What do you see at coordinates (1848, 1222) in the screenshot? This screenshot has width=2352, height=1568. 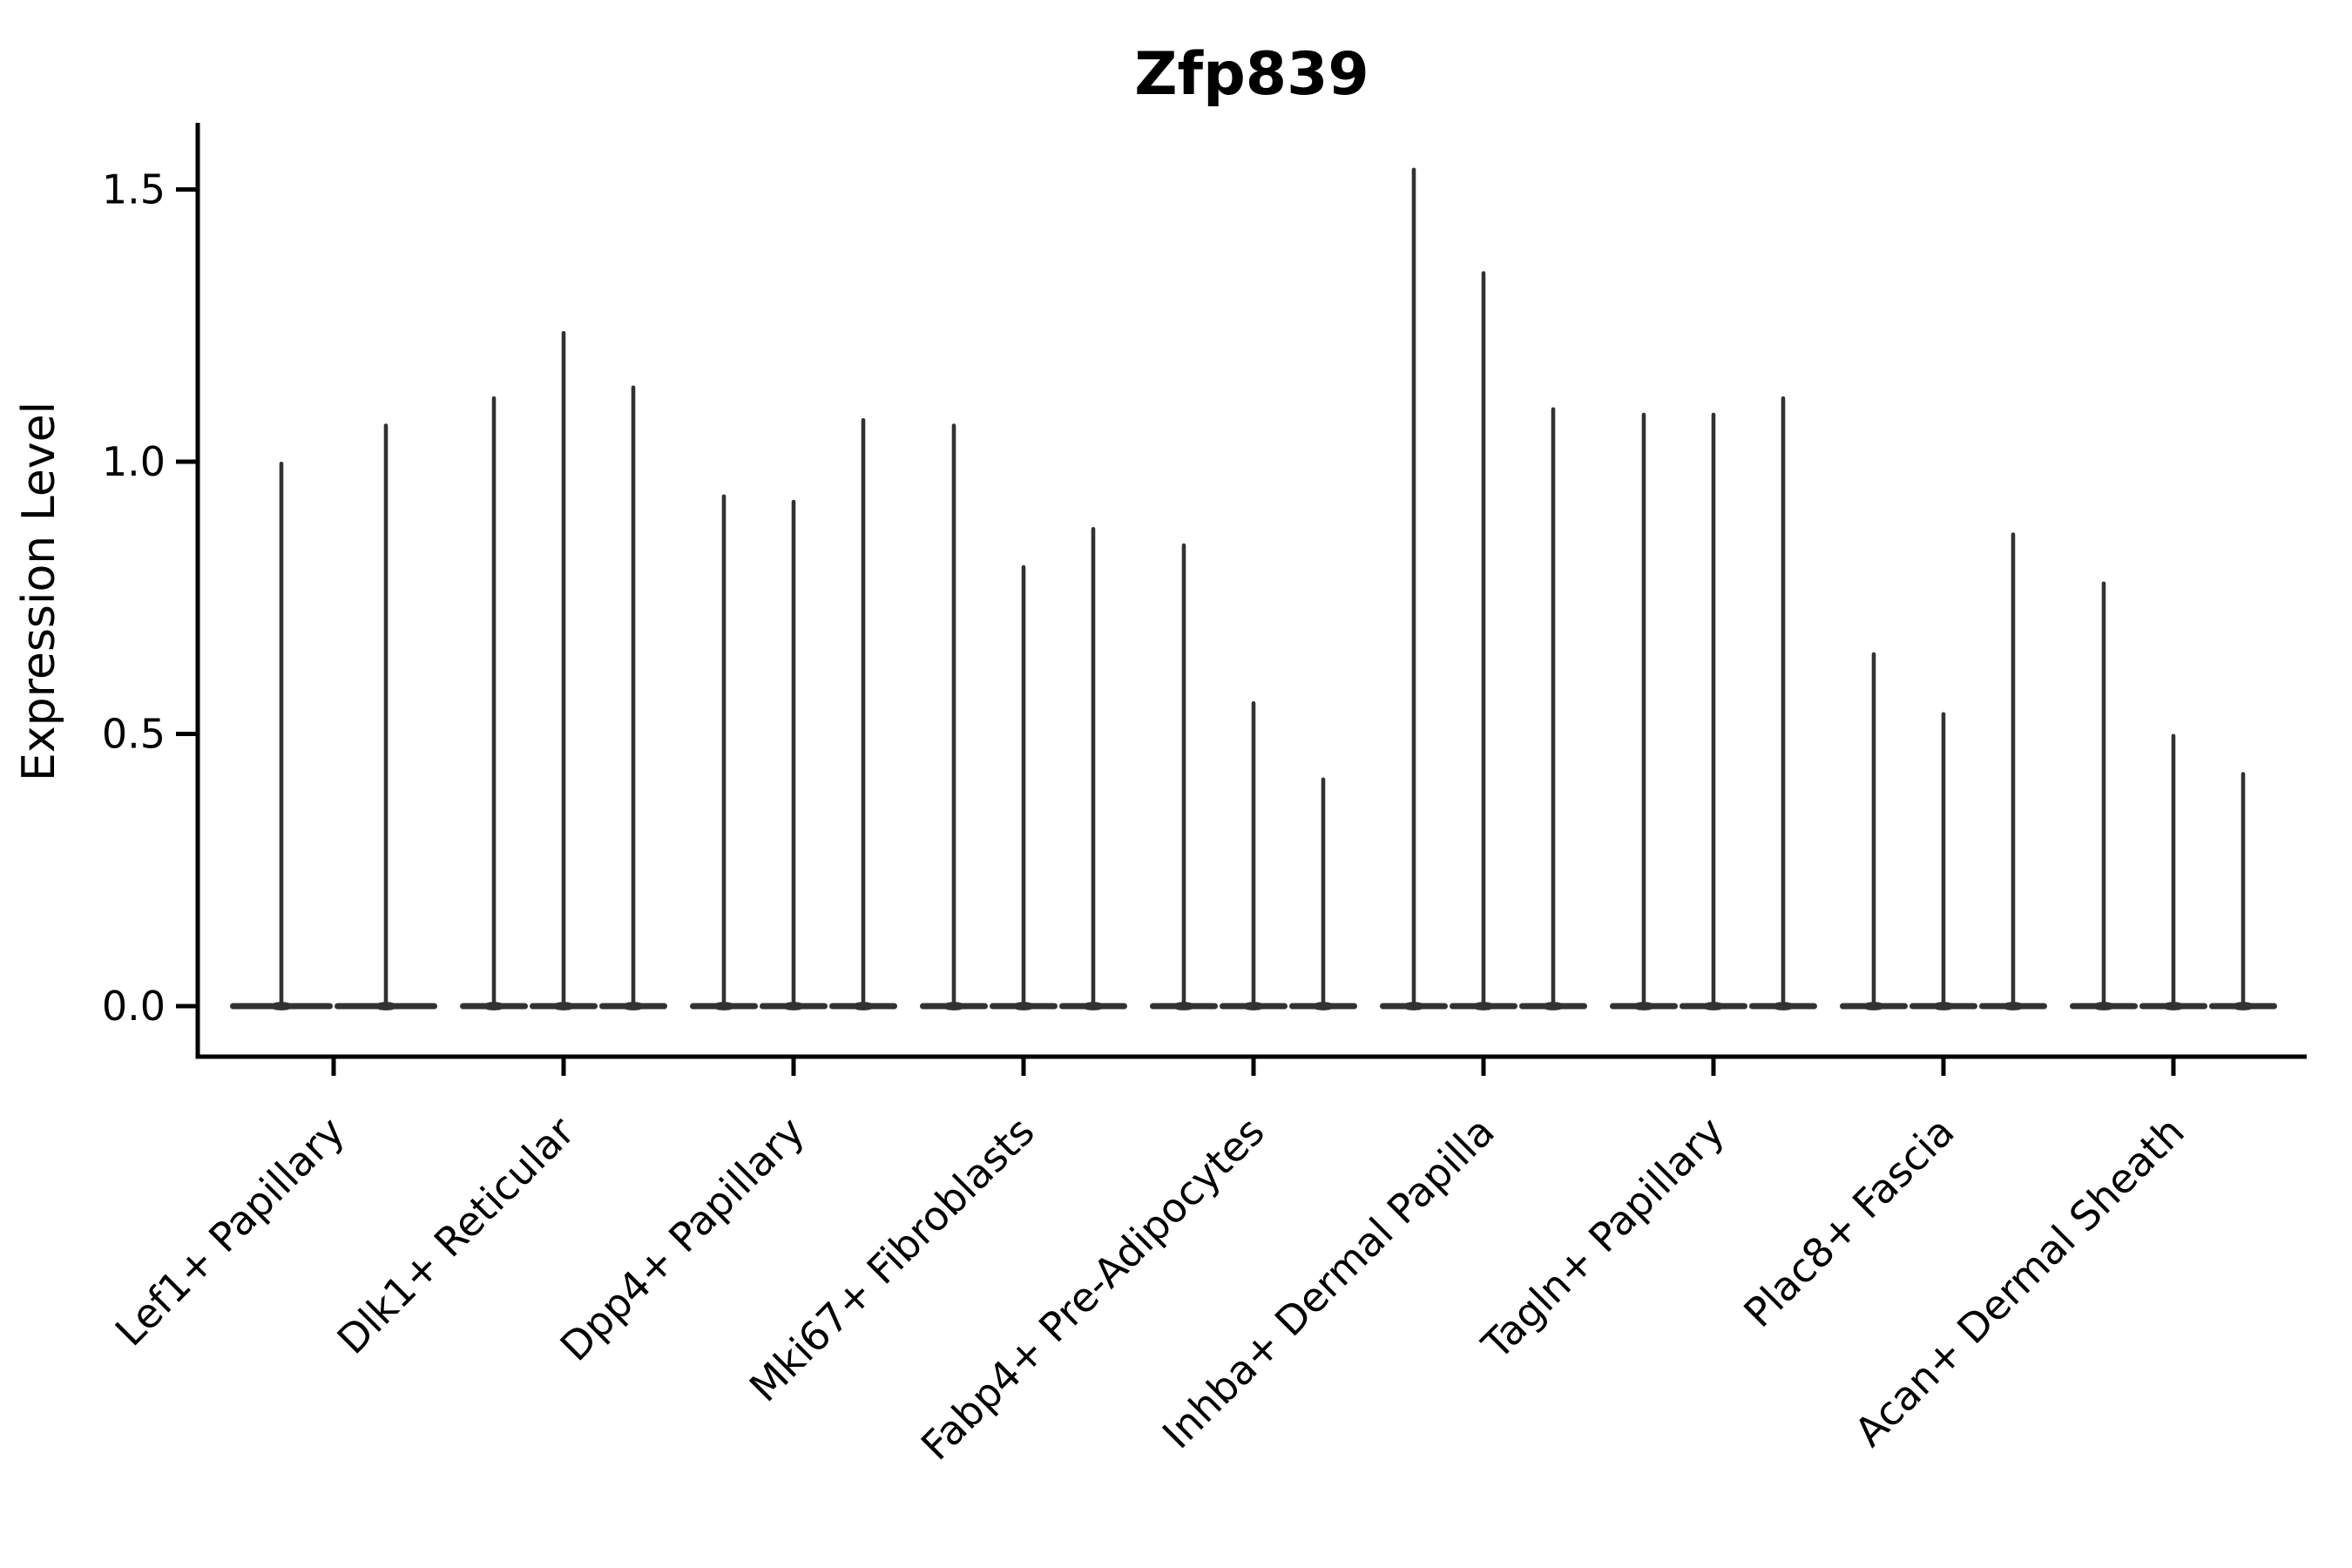 I see `x-tick-label: Plac8+ Fascia` at bounding box center [1848, 1222].